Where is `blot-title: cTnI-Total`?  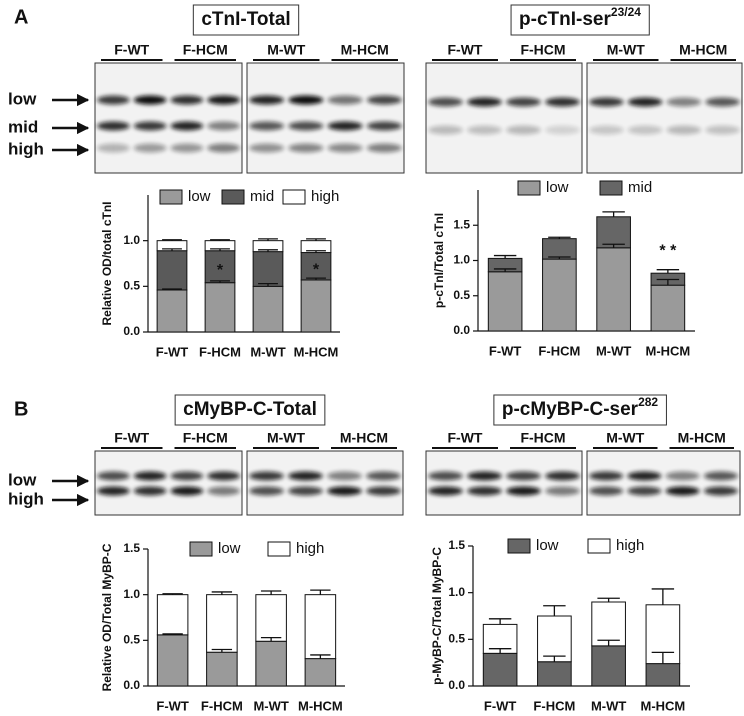
blot-title: cTnI-Total is located at coordinates (245, 19).